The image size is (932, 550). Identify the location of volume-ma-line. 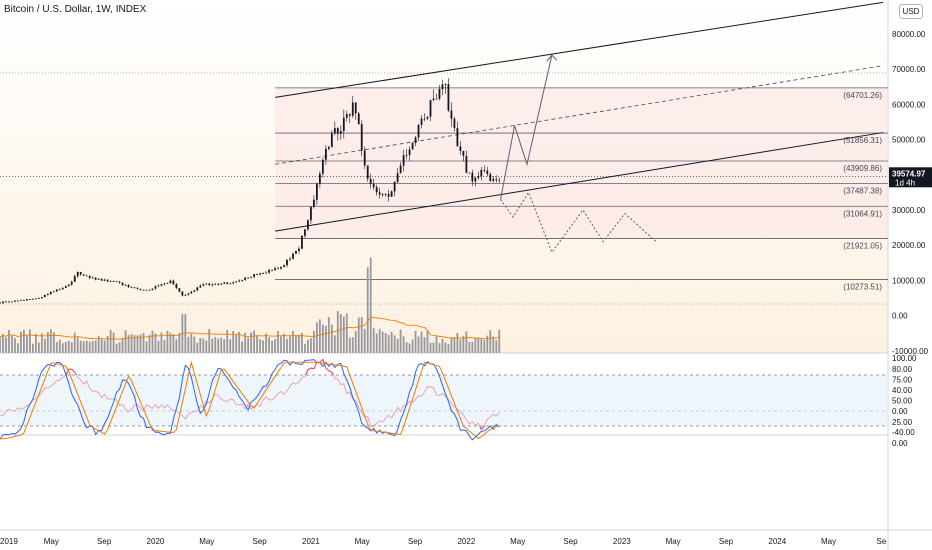
(250, 328).